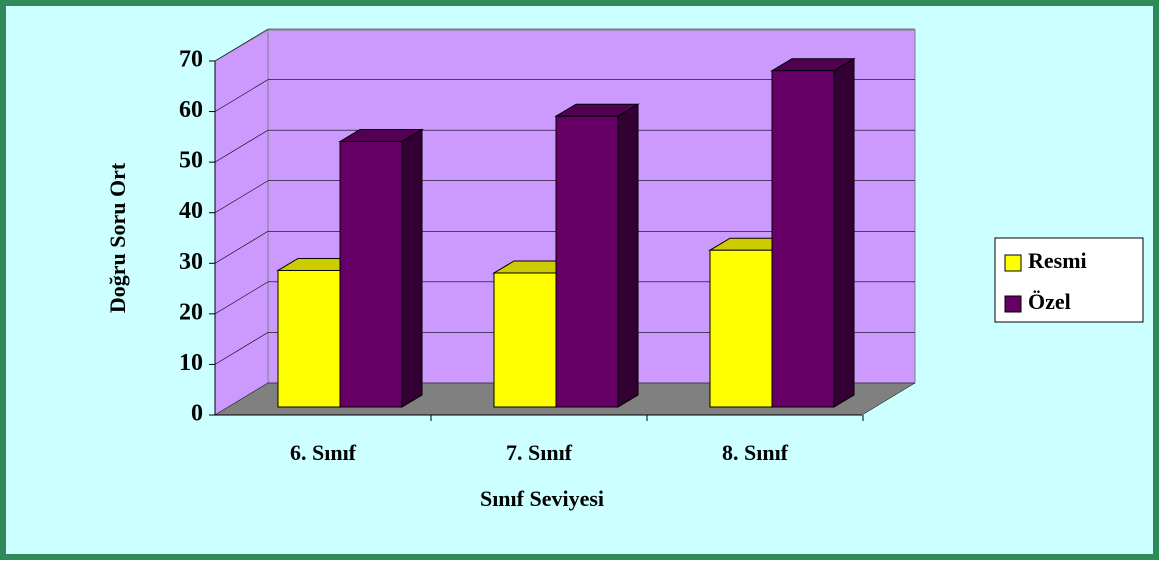 This screenshot has height=565, width=1159. I want to click on y-axis-title: Doğru Soru Ort, so click(117, 237).